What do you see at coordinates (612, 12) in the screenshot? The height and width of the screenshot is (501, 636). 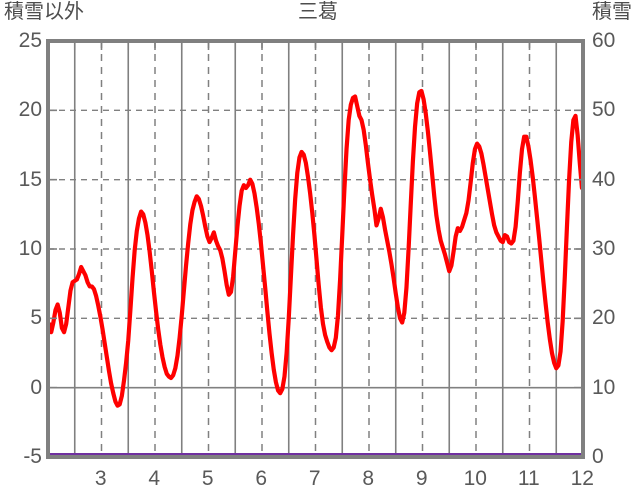 I see `right-axis-title: 積雪` at bounding box center [612, 12].